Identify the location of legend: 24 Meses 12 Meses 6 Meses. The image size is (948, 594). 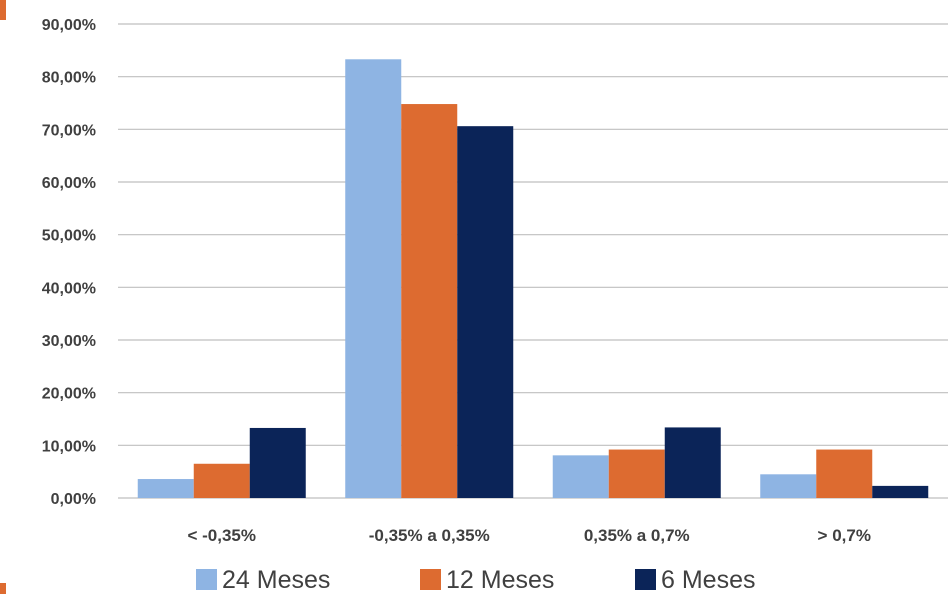
(475, 580).